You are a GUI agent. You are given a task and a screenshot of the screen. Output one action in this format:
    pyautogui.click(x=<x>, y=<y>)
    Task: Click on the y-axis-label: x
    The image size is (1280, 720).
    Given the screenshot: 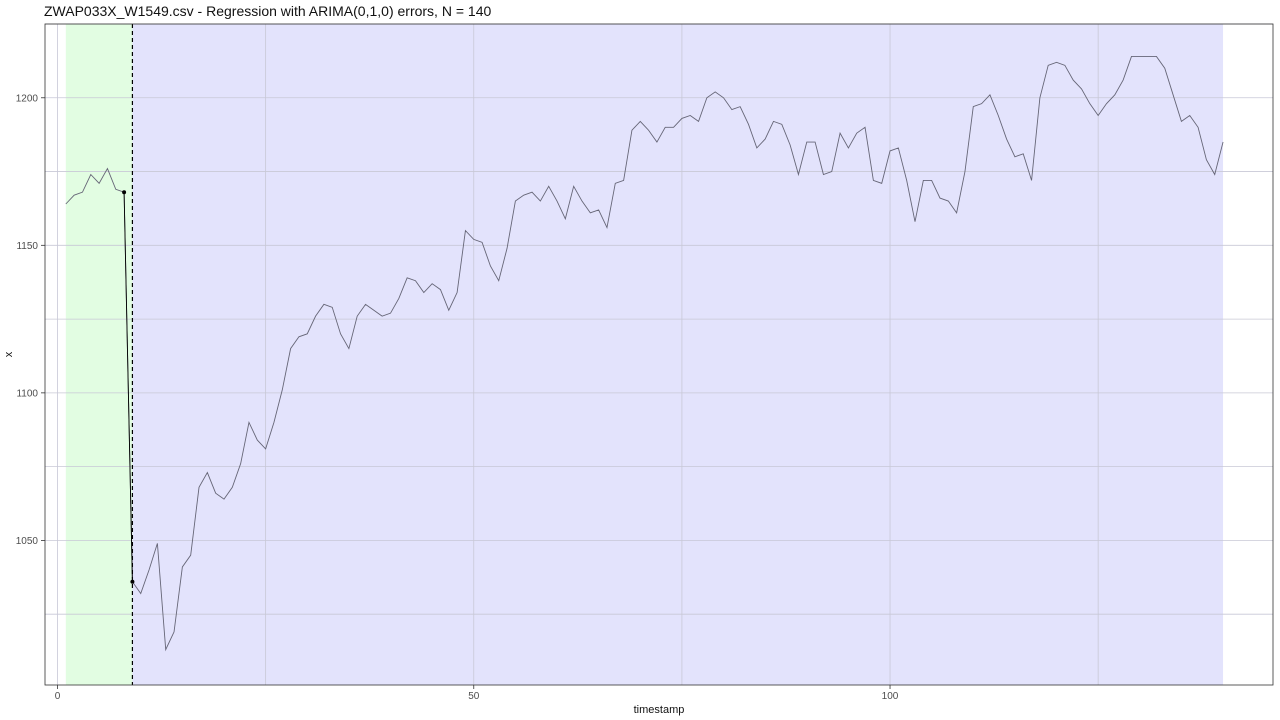 What is the action you would take?
    pyautogui.click(x=9, y=354)
    